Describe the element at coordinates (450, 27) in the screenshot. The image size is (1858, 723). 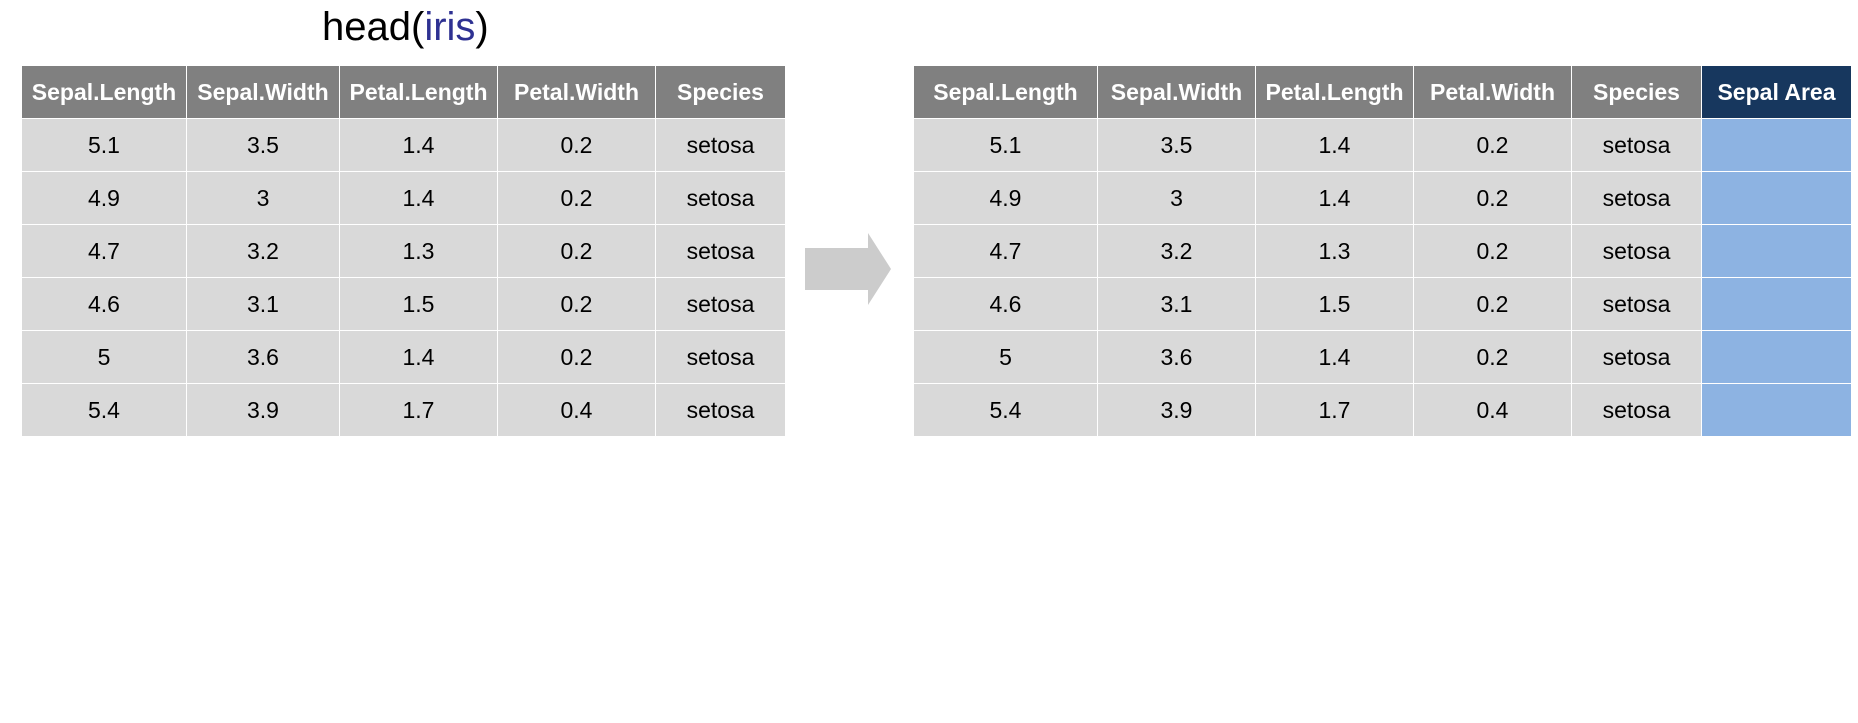
I see `code-arg: iris` at that location.